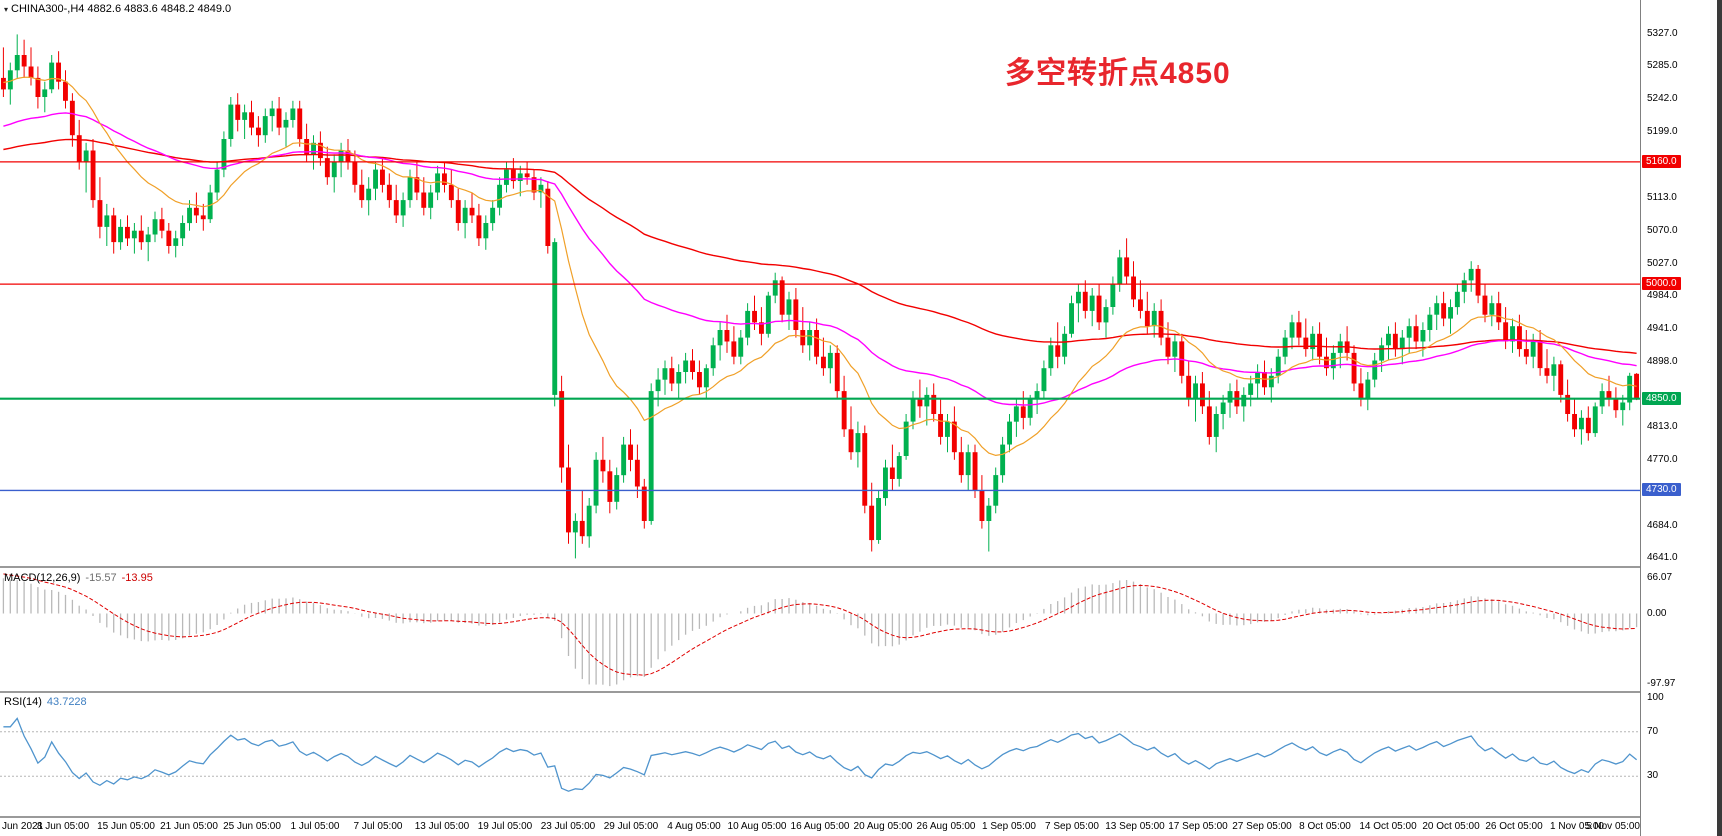 This screenshot has height=836, width=1722. I want to click on date-label: 20 Oct 05:00, so click(1451, 826).